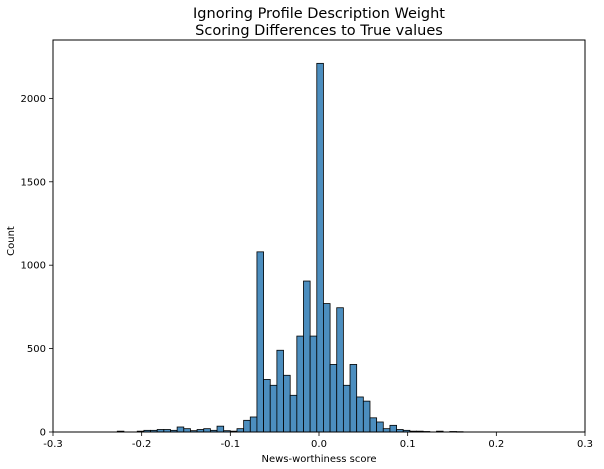 The width and height of the screenshot is (604, 469). Describe the element at coordinates (496, 444) in the screenshot. I see `x-tick-label: 0.2` at that location.